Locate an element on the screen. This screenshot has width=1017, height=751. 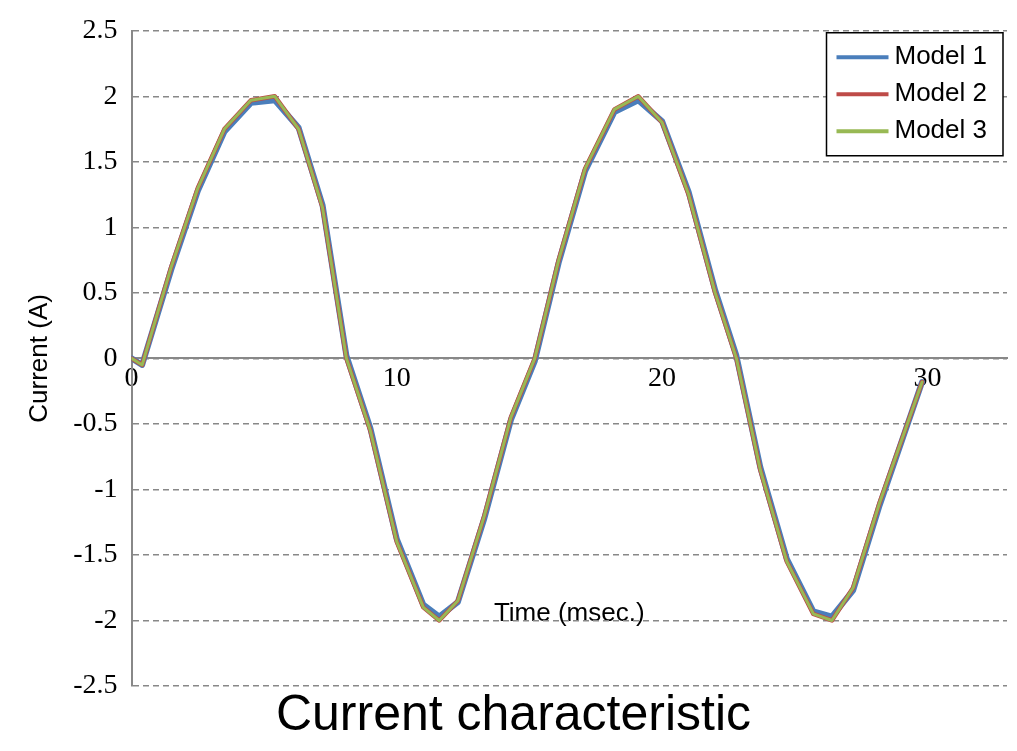
y-tick-label: 1 is located at coordinates (110, 225).